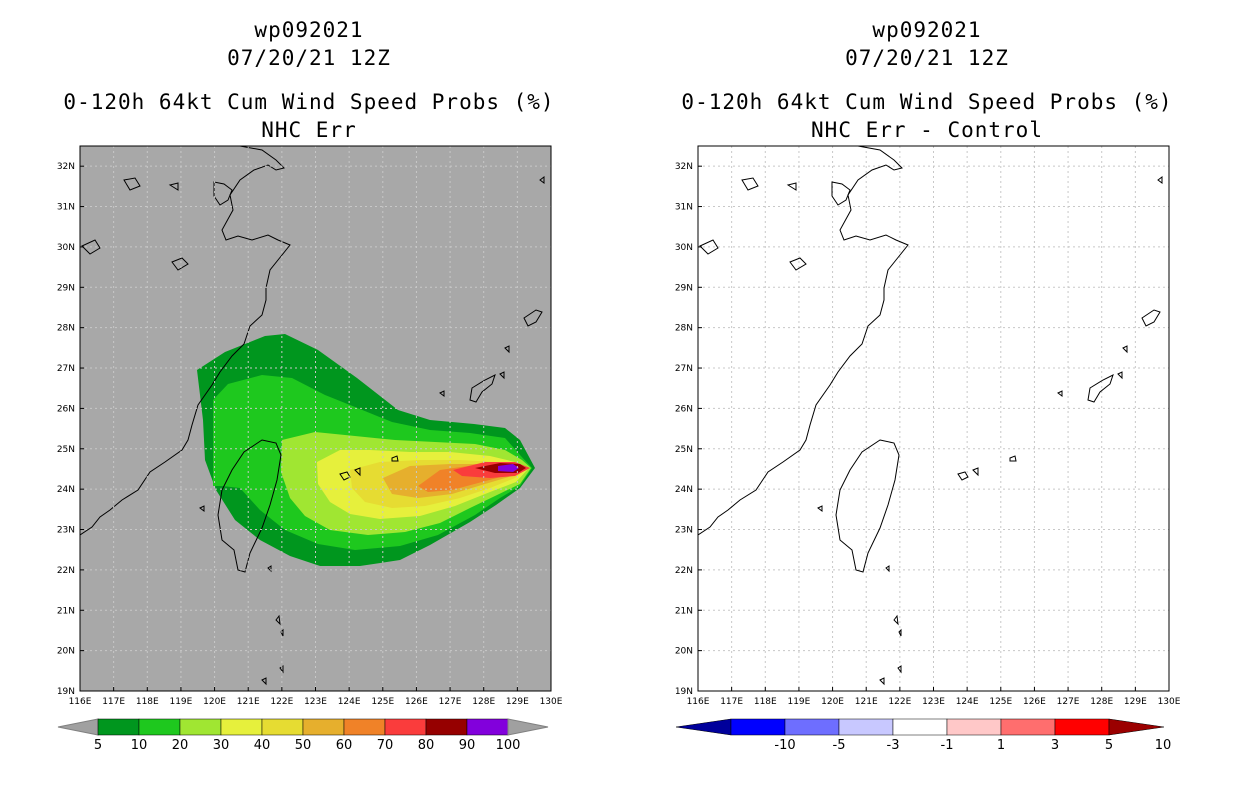  I want to click on left-datetime: 07/20/21 12Z, so click(309, 58).